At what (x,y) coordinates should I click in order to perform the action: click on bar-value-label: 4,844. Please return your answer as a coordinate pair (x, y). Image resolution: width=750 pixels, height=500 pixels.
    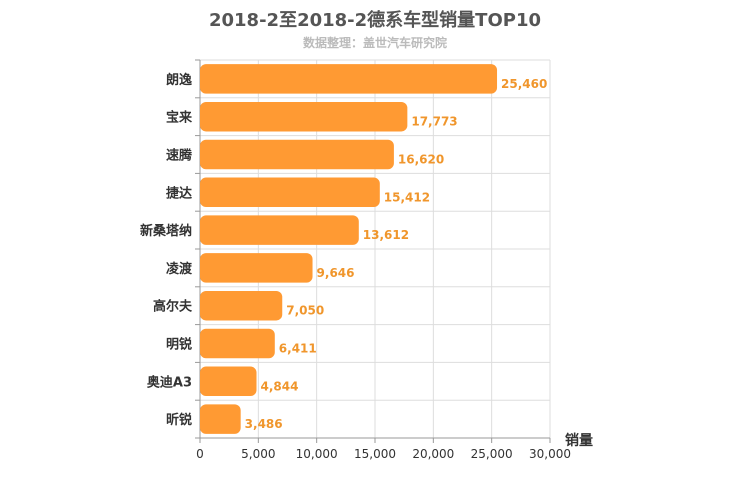
    Looking at the image, I should click on (280, 386).